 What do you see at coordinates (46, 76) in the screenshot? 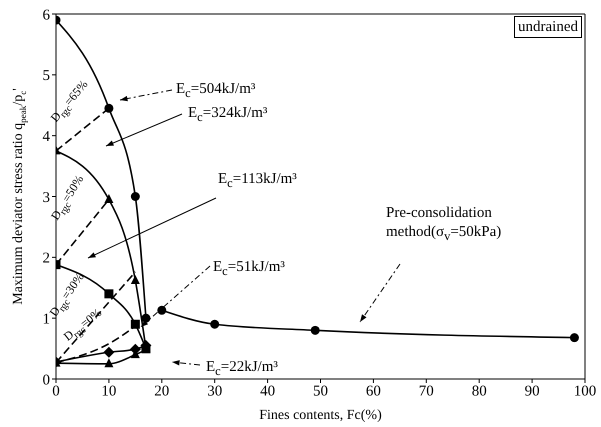
I see `y-tick-label: 5` at bounding box center [46, 76].